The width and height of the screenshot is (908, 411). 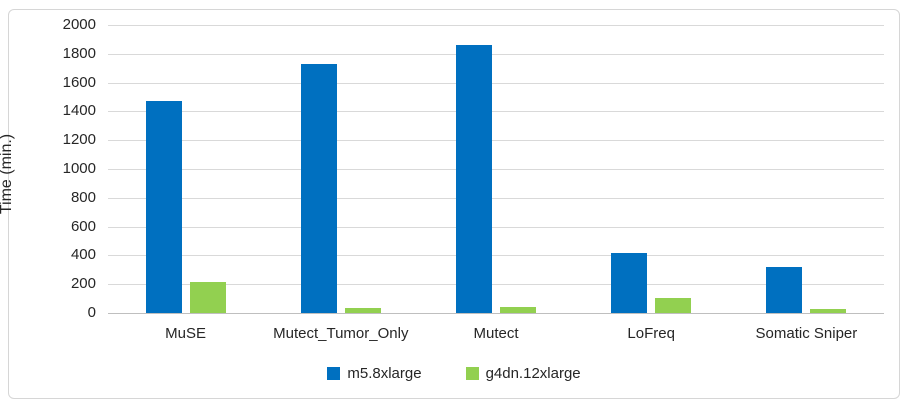 I want to click on x-category-label: MuSE, so click(x=186, y=333).